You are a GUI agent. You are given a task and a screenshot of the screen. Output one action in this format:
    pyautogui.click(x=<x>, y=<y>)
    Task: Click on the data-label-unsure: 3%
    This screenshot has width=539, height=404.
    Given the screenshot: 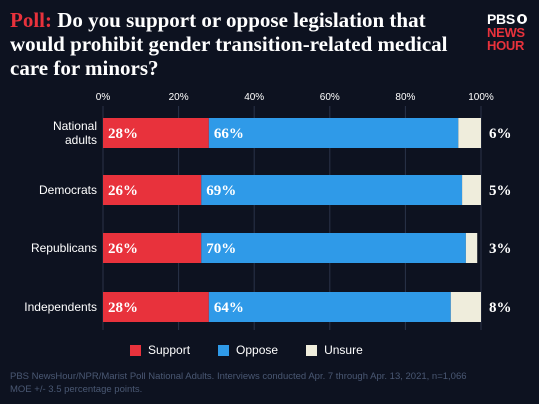 What is the action you would take?
    pyautogui.click(x=500, y=249)
    